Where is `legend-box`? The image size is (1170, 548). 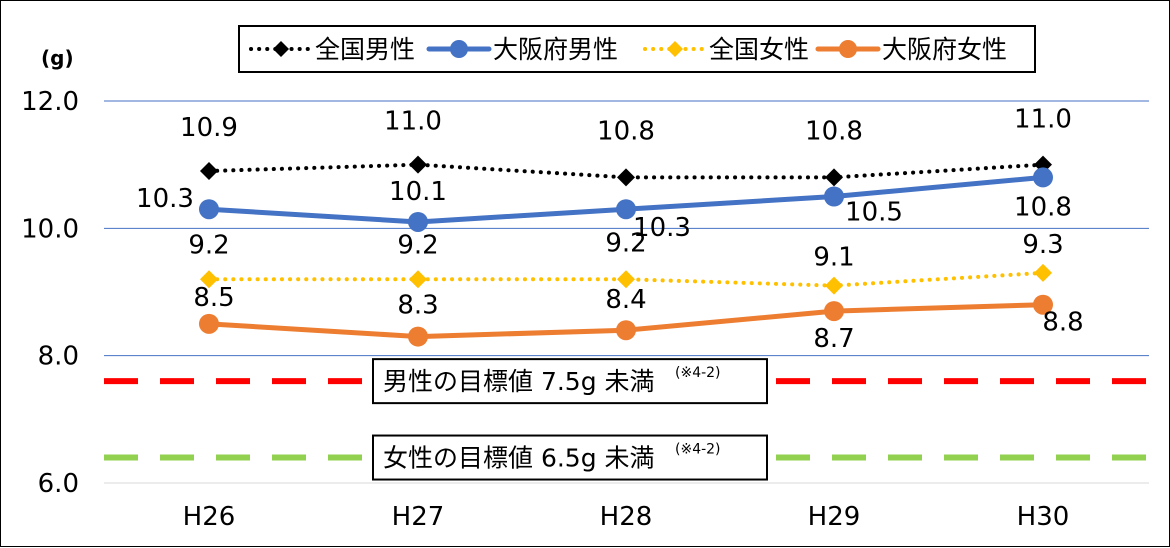
legend-box is located at coordinates (637, 49).